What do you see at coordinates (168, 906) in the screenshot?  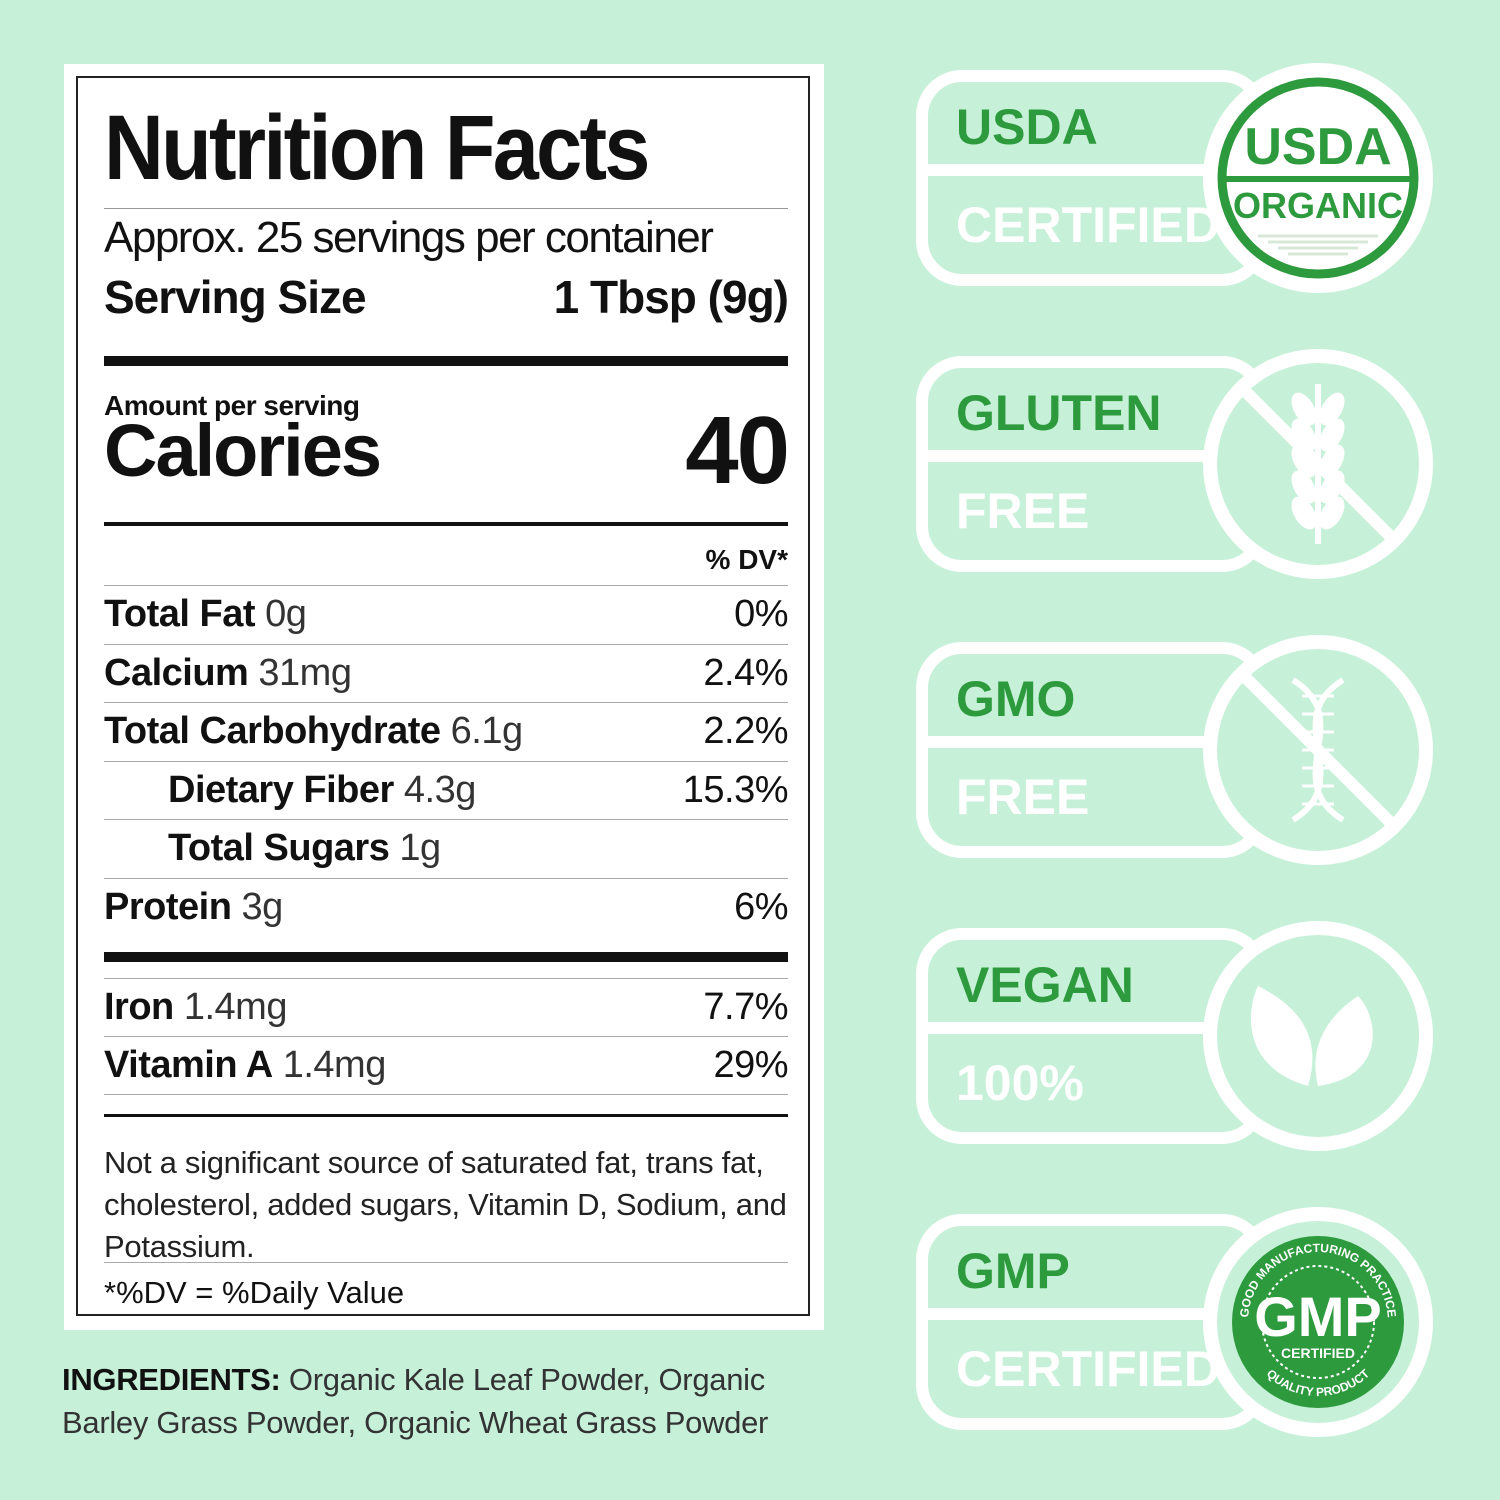 I see `nutrient-name: Protein` at bounding box center [168, 906].